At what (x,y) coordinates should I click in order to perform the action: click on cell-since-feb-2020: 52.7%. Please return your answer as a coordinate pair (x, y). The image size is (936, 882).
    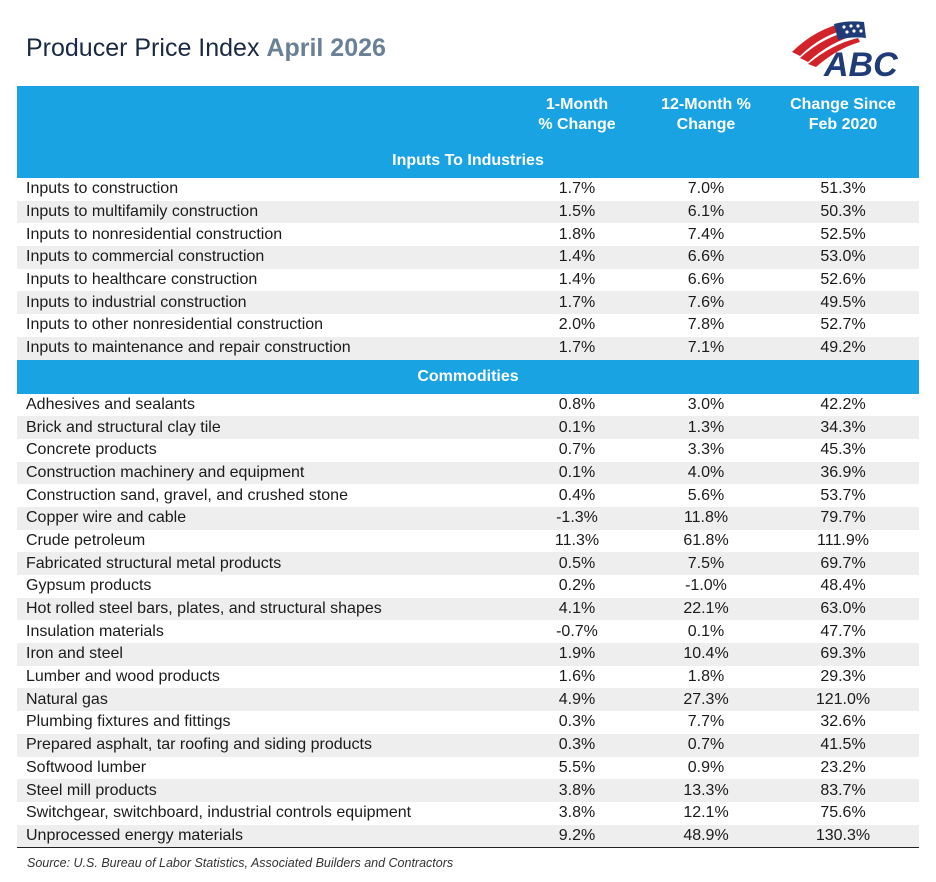
    Looking at the image, I should click on (843, 325).